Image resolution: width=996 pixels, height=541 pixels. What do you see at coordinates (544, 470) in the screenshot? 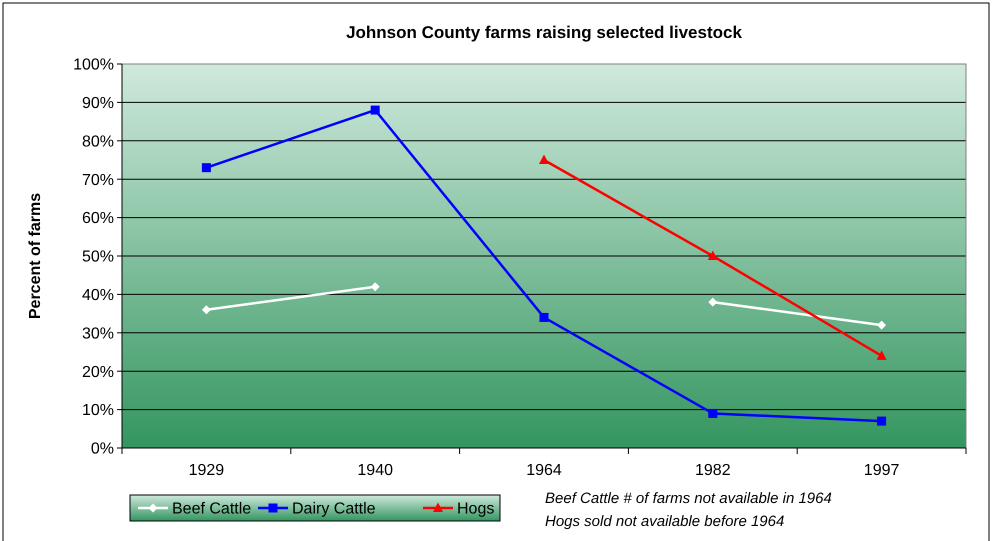
I see `x-tick-label: 1964` at bounding box center [544, 470].